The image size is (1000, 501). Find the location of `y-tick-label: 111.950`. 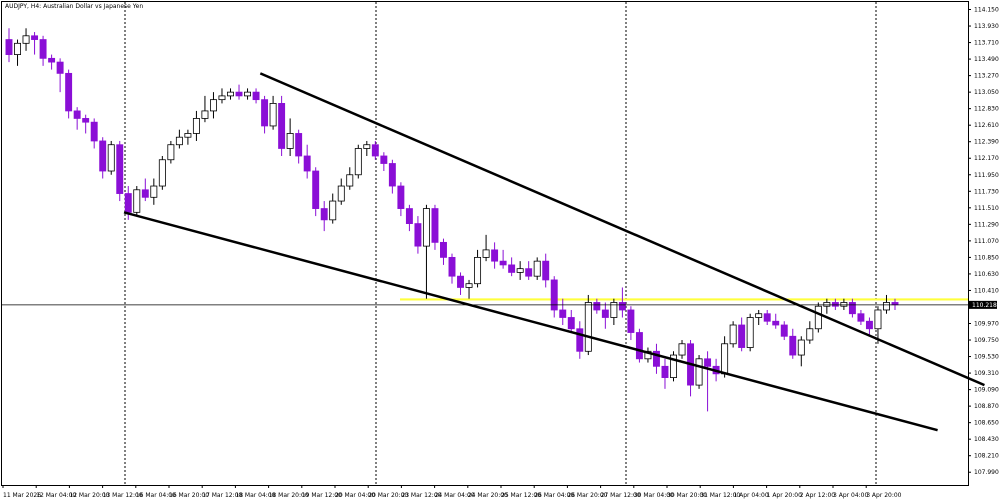

y-tick-label: 111.950 is located at coordinates (986, 175).